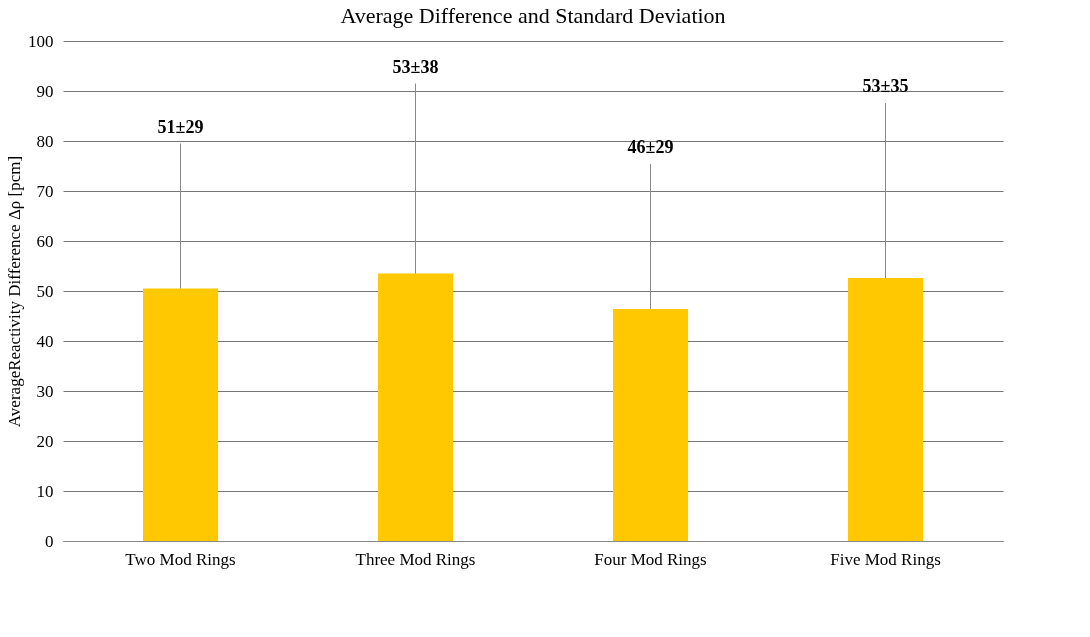 The width and height of the screenshot is (1090, 637). What do you see at coordinates (650, 559) in the screenshot?
I see `x-tick-label: Four Mod Rings` at bounding box center [650, 559].